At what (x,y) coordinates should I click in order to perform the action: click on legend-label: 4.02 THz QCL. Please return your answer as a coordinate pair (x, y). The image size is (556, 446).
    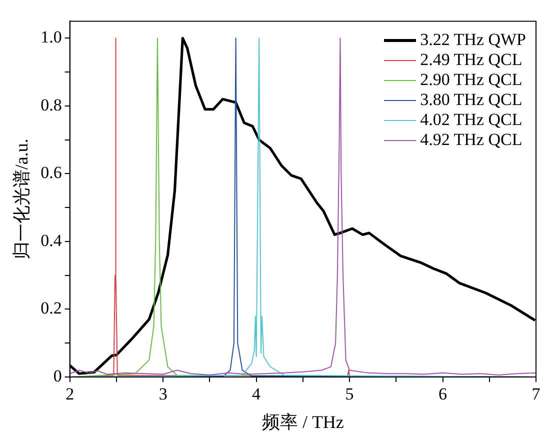
    Looking at the image, I should click on (471, 120).